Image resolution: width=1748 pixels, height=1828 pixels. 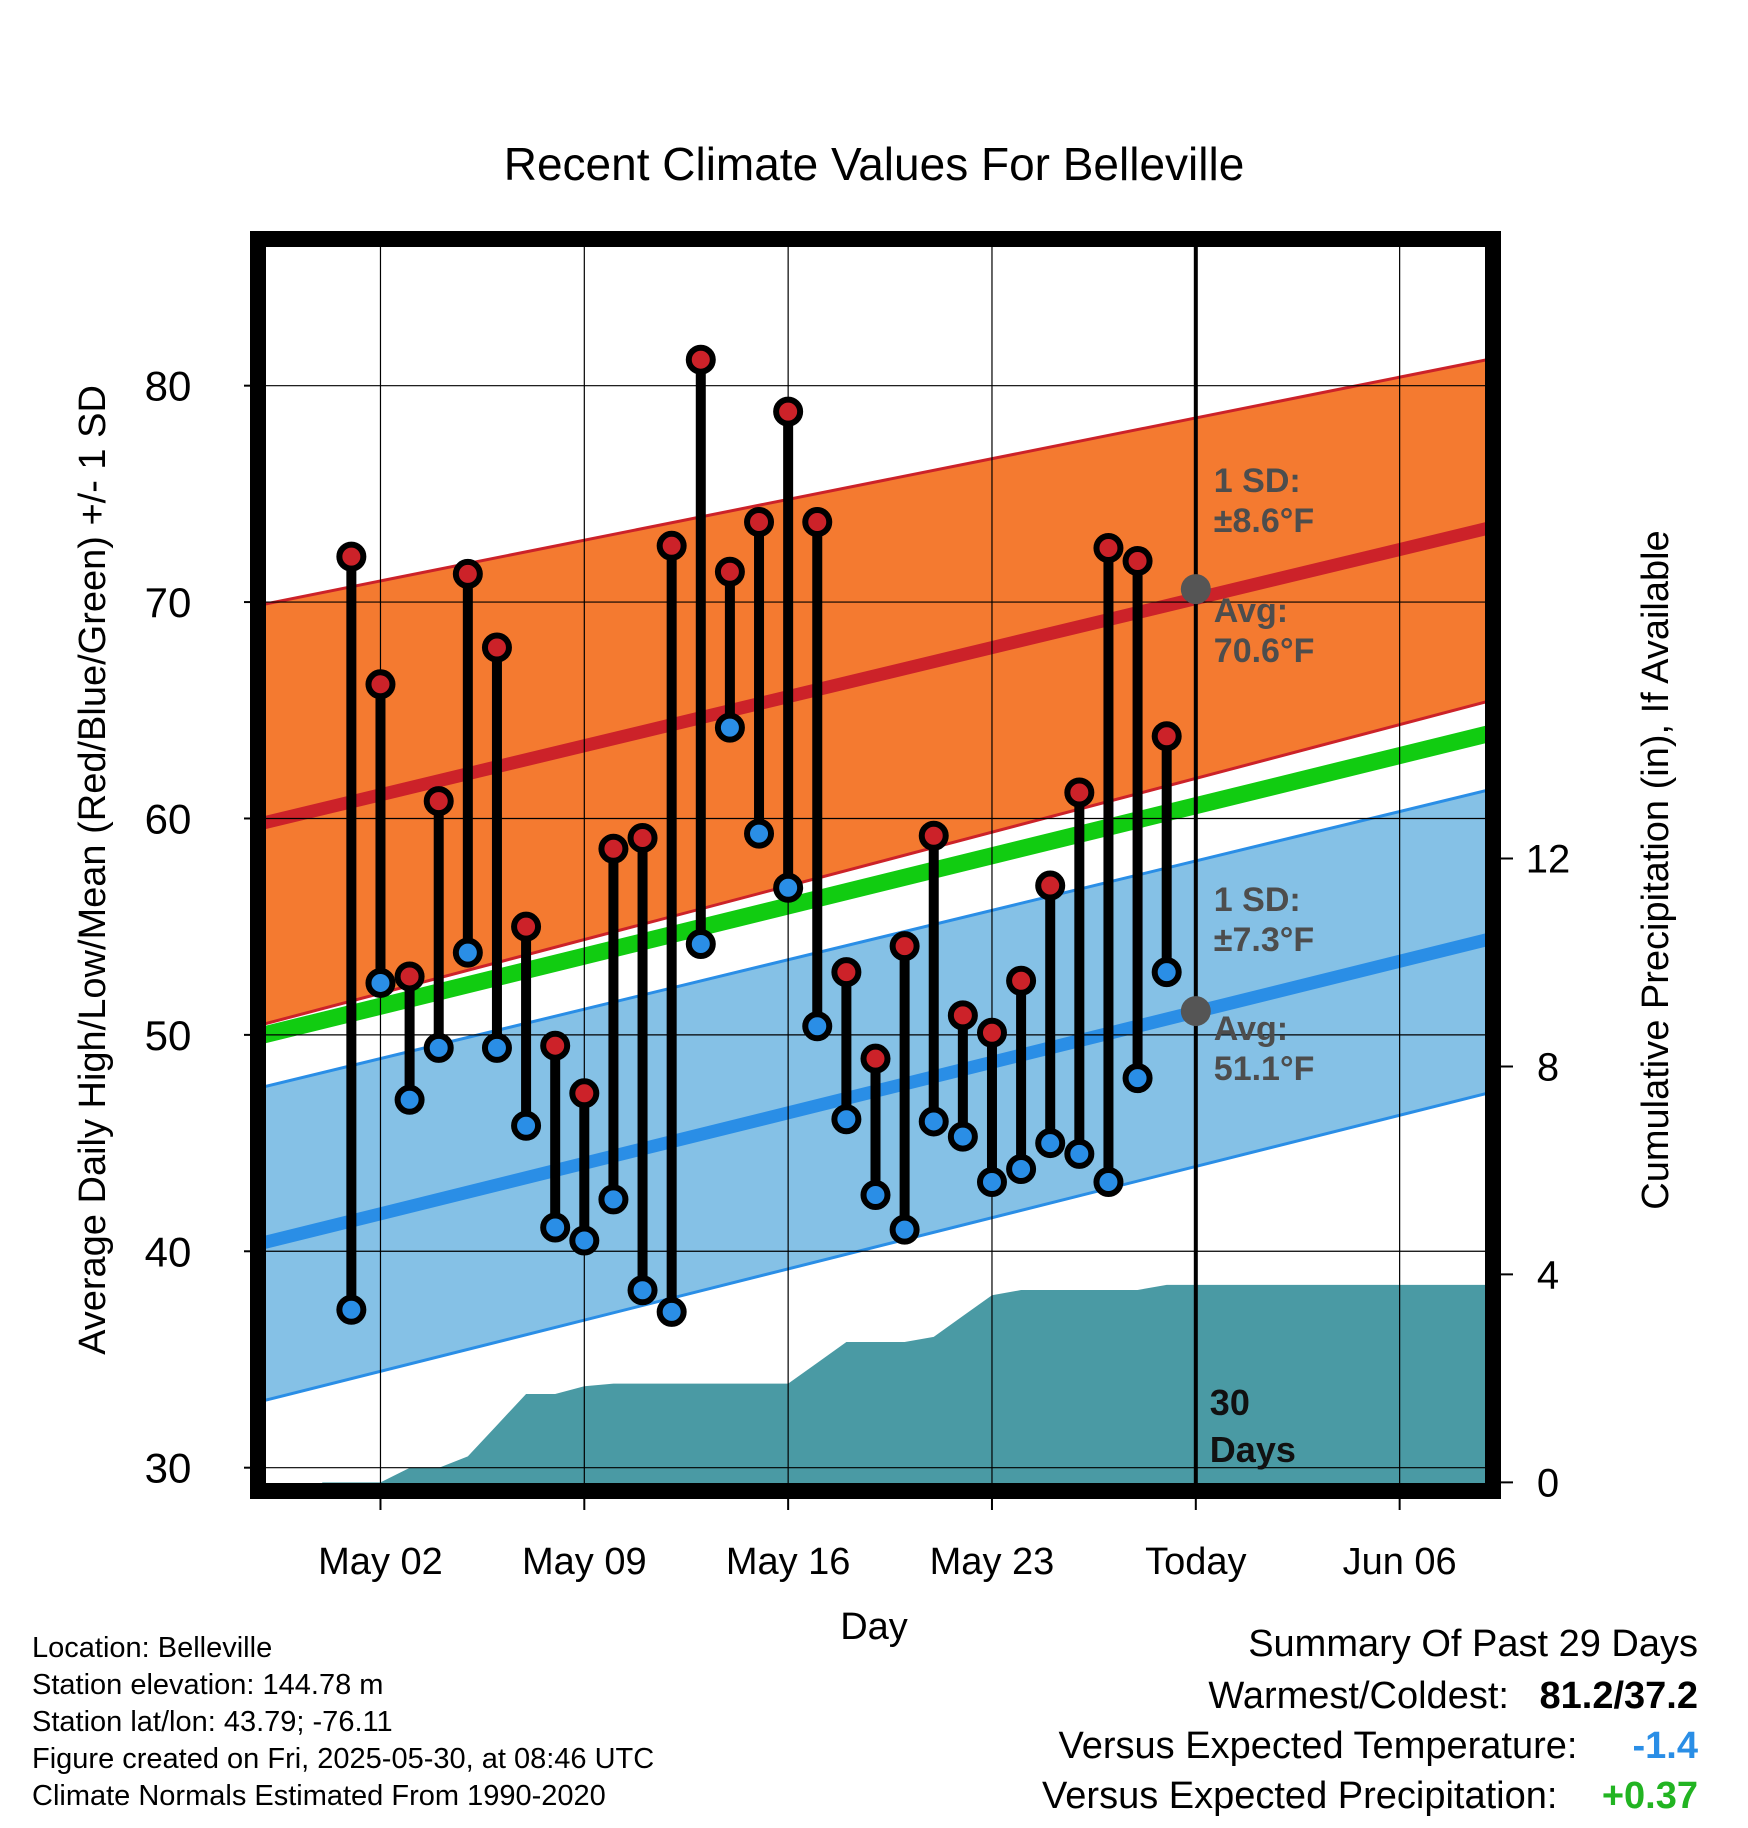 I want to click on x-tick-label: May 02, so click(x=380, y=1562).